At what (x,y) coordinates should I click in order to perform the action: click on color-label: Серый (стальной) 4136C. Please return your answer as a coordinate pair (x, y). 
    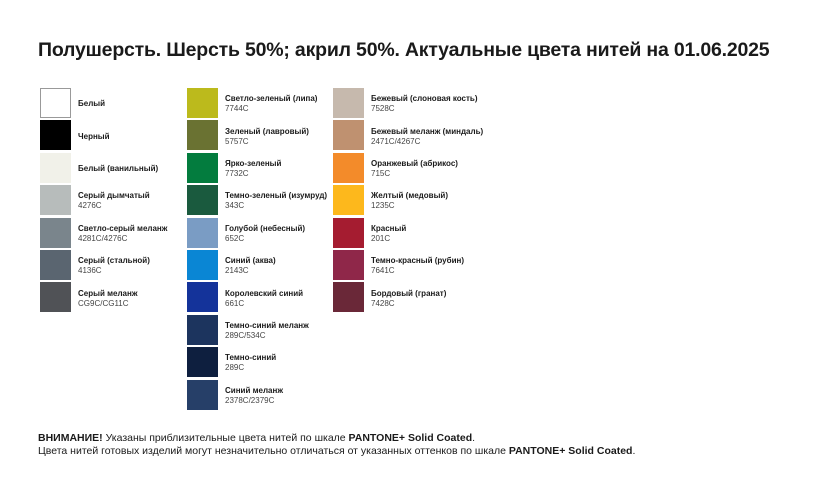
    Looking at the image, I should click on (114, 266).